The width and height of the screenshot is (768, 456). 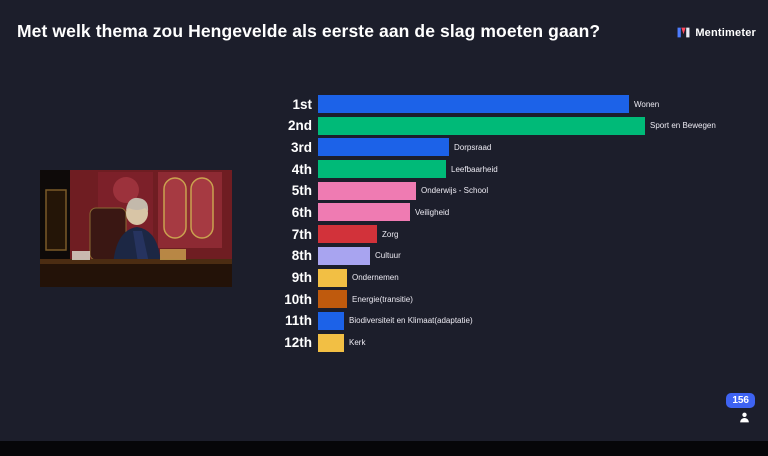 I want to click on rank-label: 7th, so click(x=301, y=234).